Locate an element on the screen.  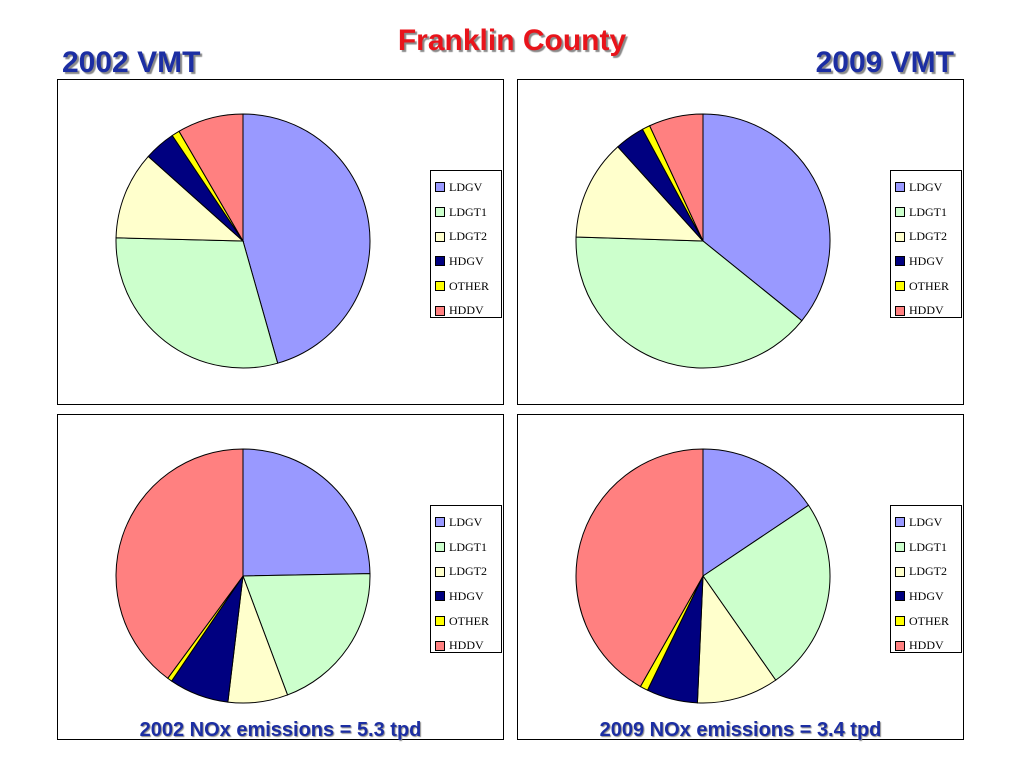
page-title: Franklin County is located at coordinates (512, 40).